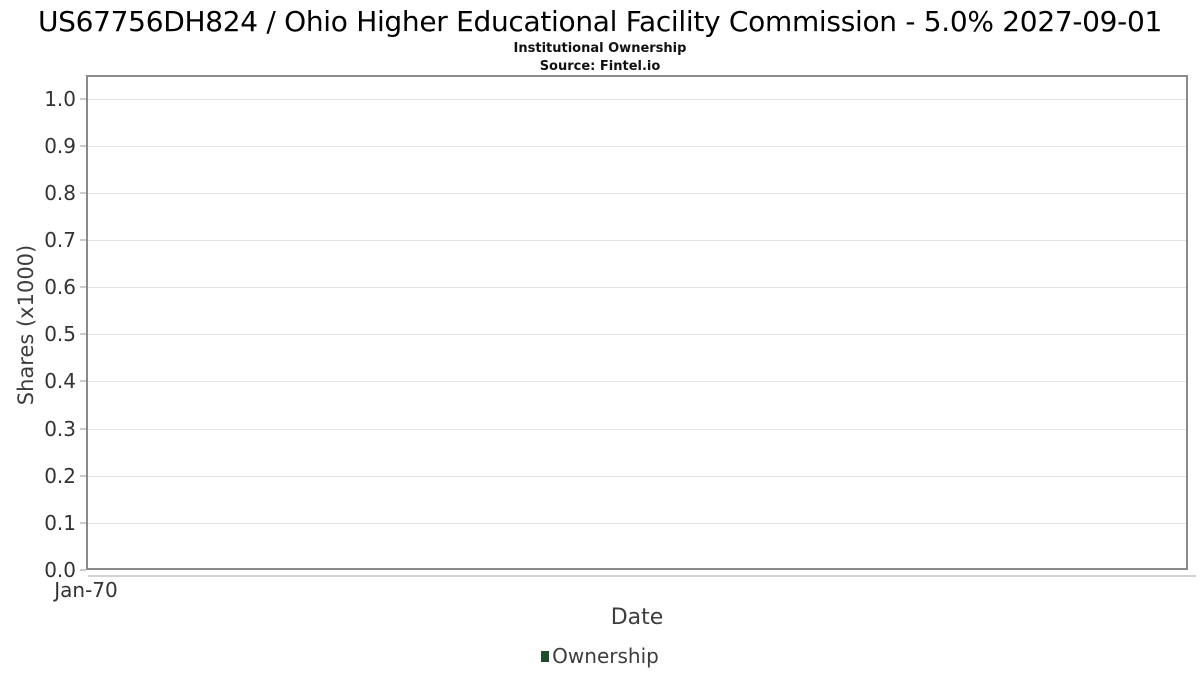 The width and height of the screenshot is (1200, 675). What do you see at coordinates (60, 240) in the screenshot?
I see `y-tick-label: 0.7` at bounding box center [60, 240].